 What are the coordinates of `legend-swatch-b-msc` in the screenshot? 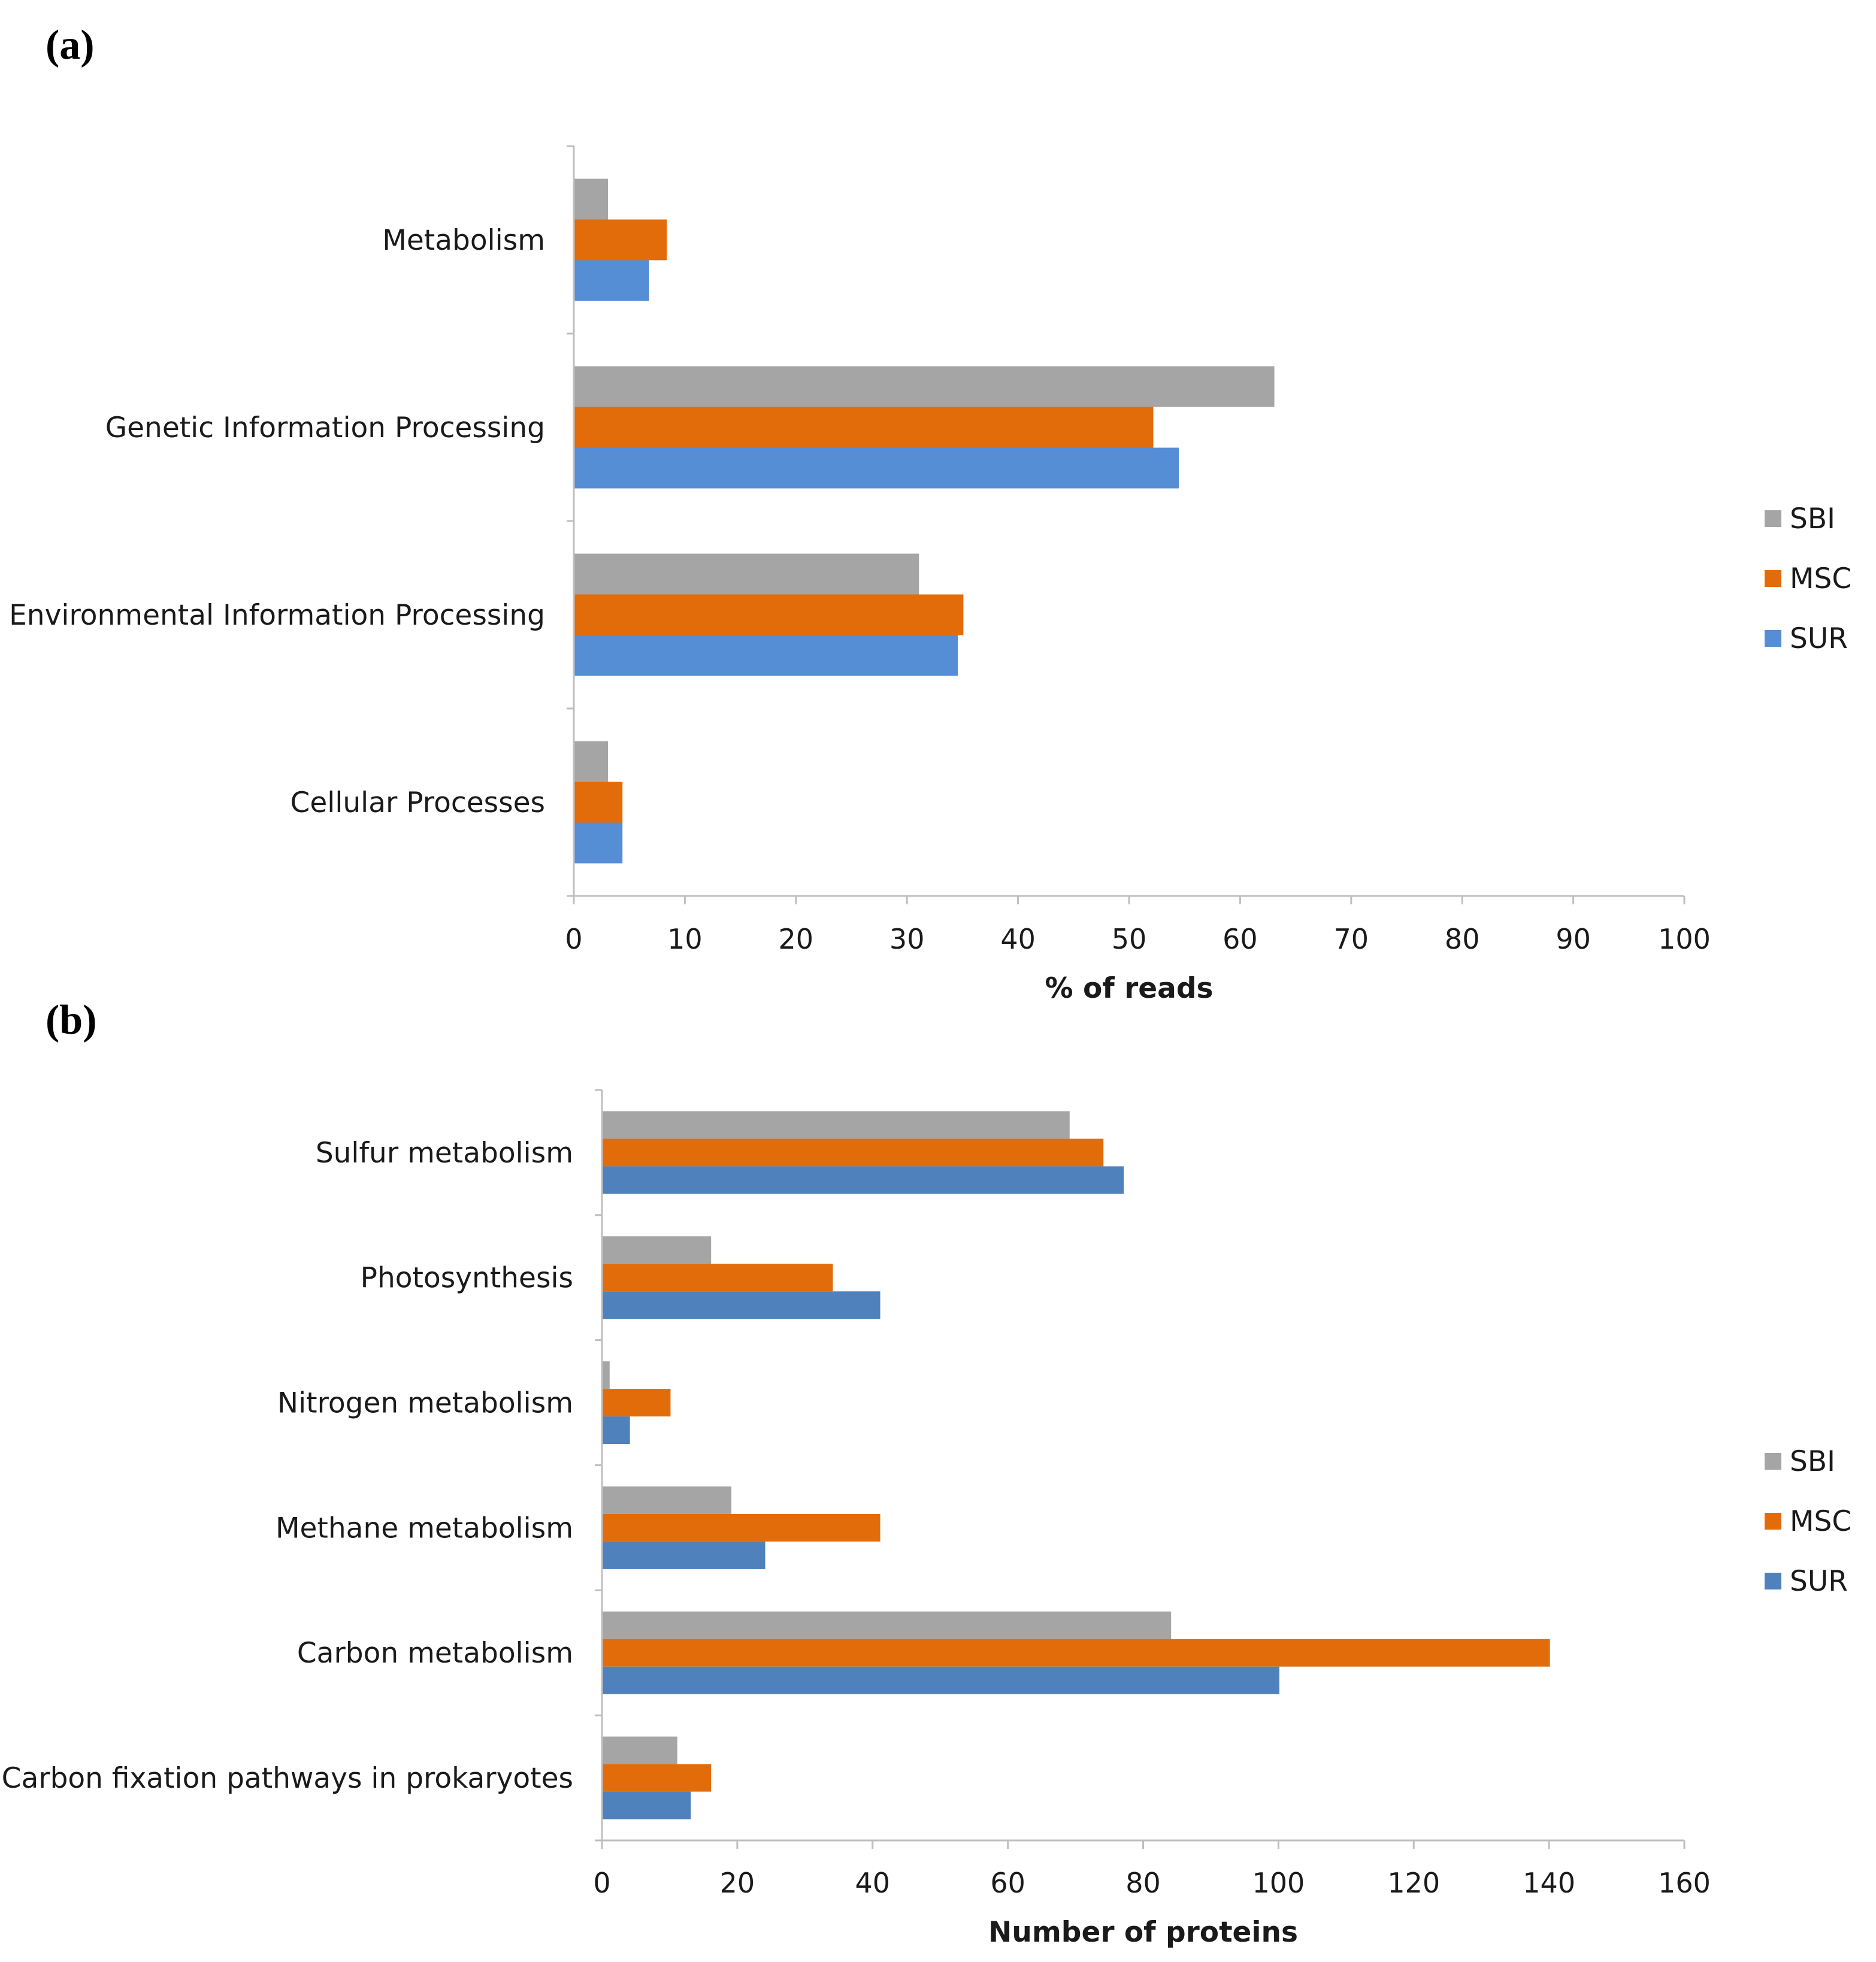 It's located at (1773, 1521).